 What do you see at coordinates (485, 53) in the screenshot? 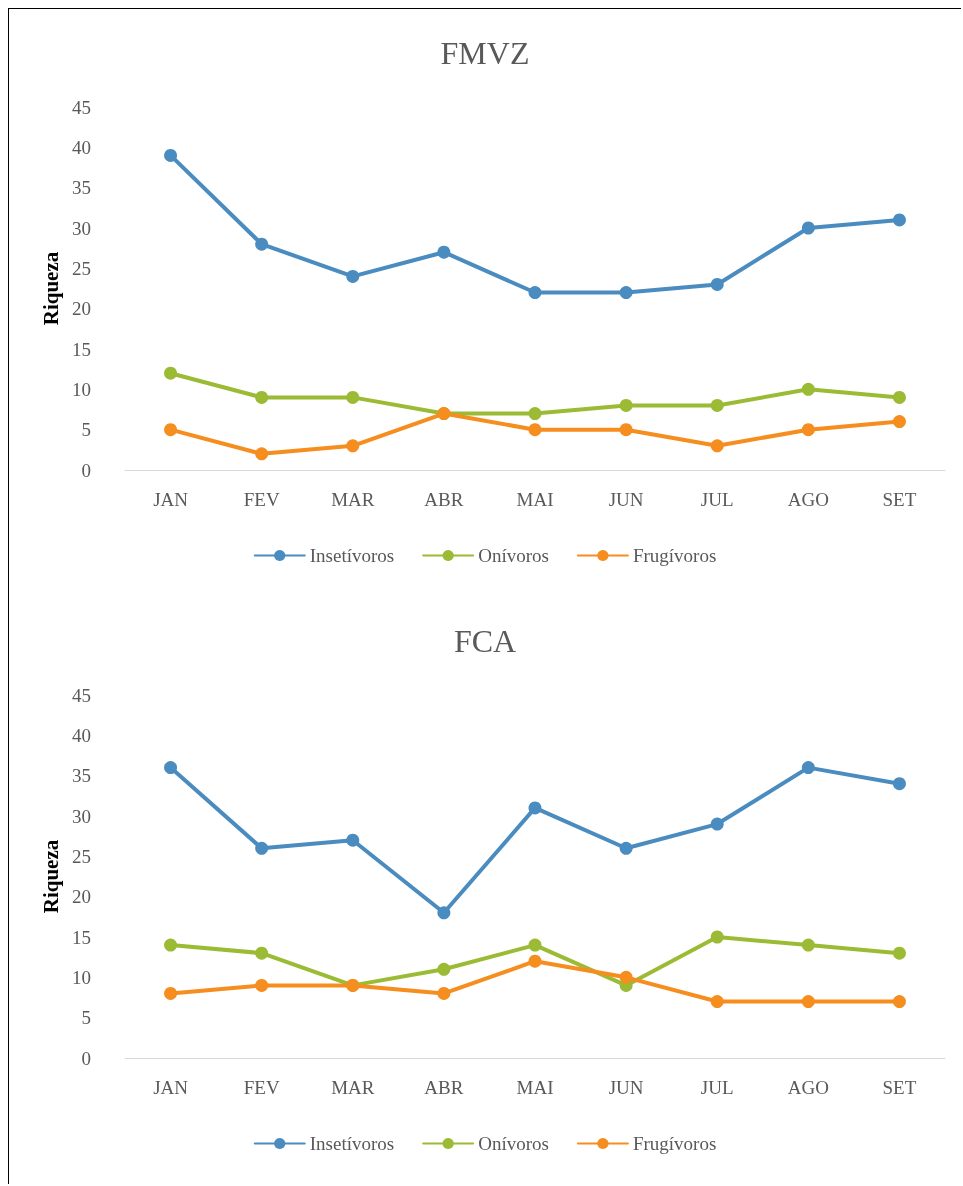
I see `chart-title: FMVZ` at bounding box center [485, 53].